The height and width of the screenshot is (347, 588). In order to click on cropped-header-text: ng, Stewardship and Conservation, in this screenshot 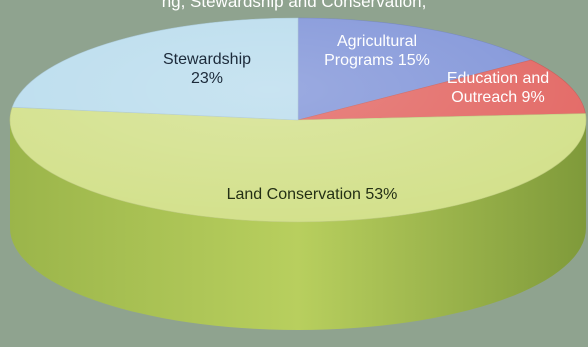, I will do `click(294, 5)`.